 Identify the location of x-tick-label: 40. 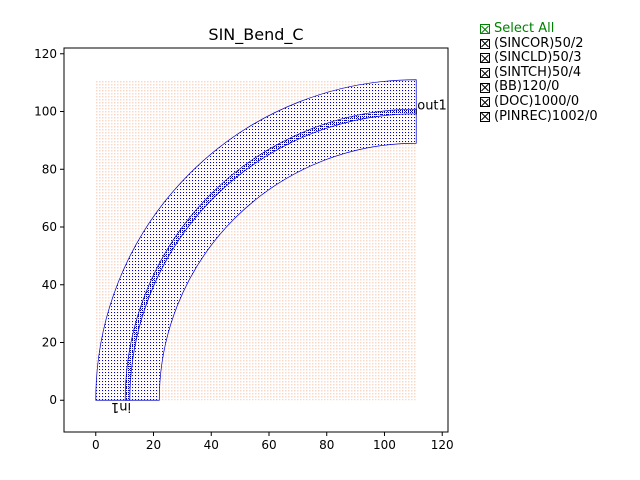
(211, 445).